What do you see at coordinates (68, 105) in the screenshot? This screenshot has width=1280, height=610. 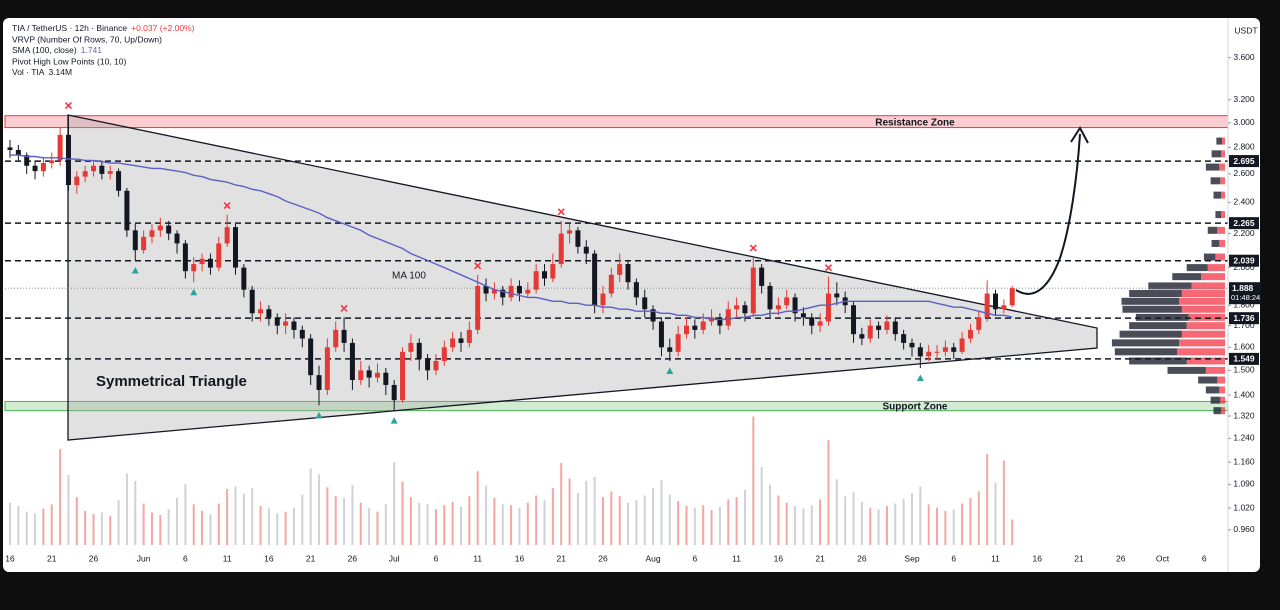 I see `pivot-high` at bounding box center [68, 105].